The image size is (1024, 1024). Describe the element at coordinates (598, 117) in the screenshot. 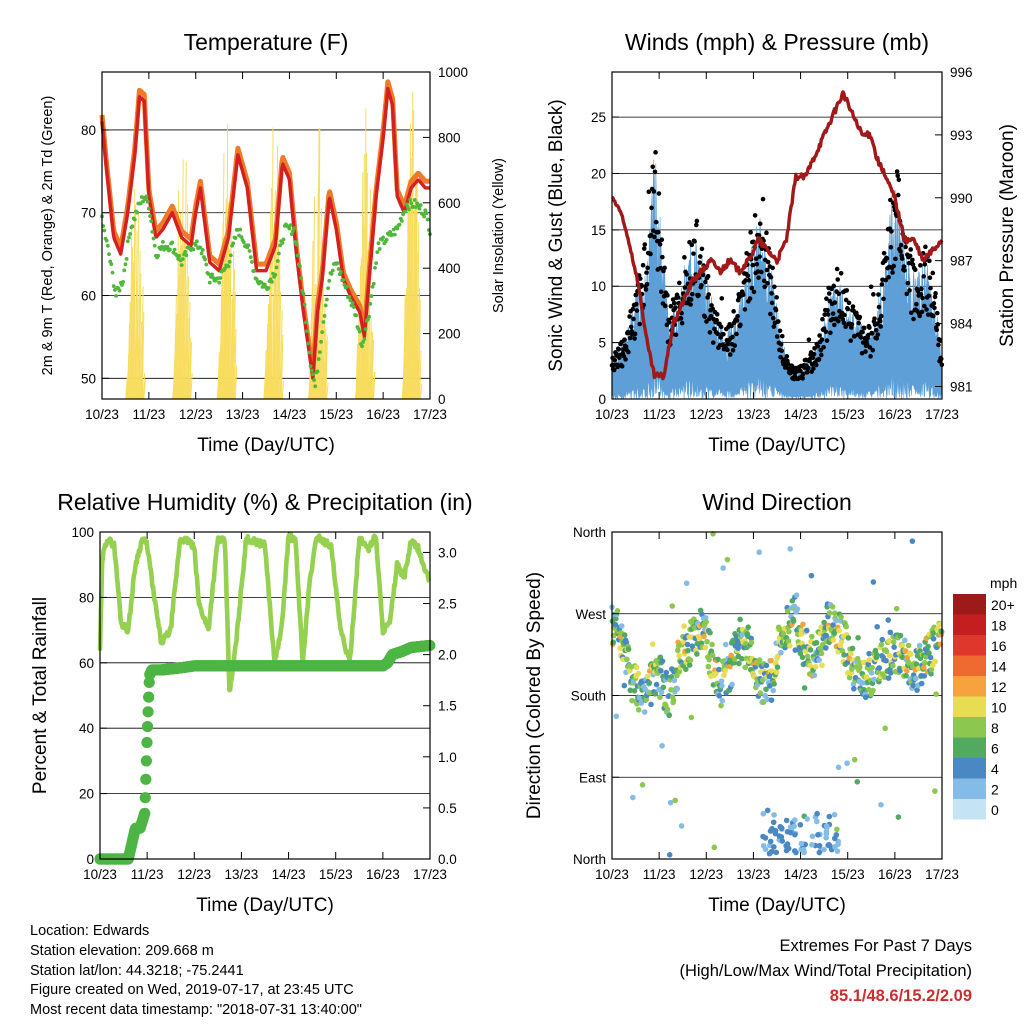

I see `y-tick-label: 25` at that location.